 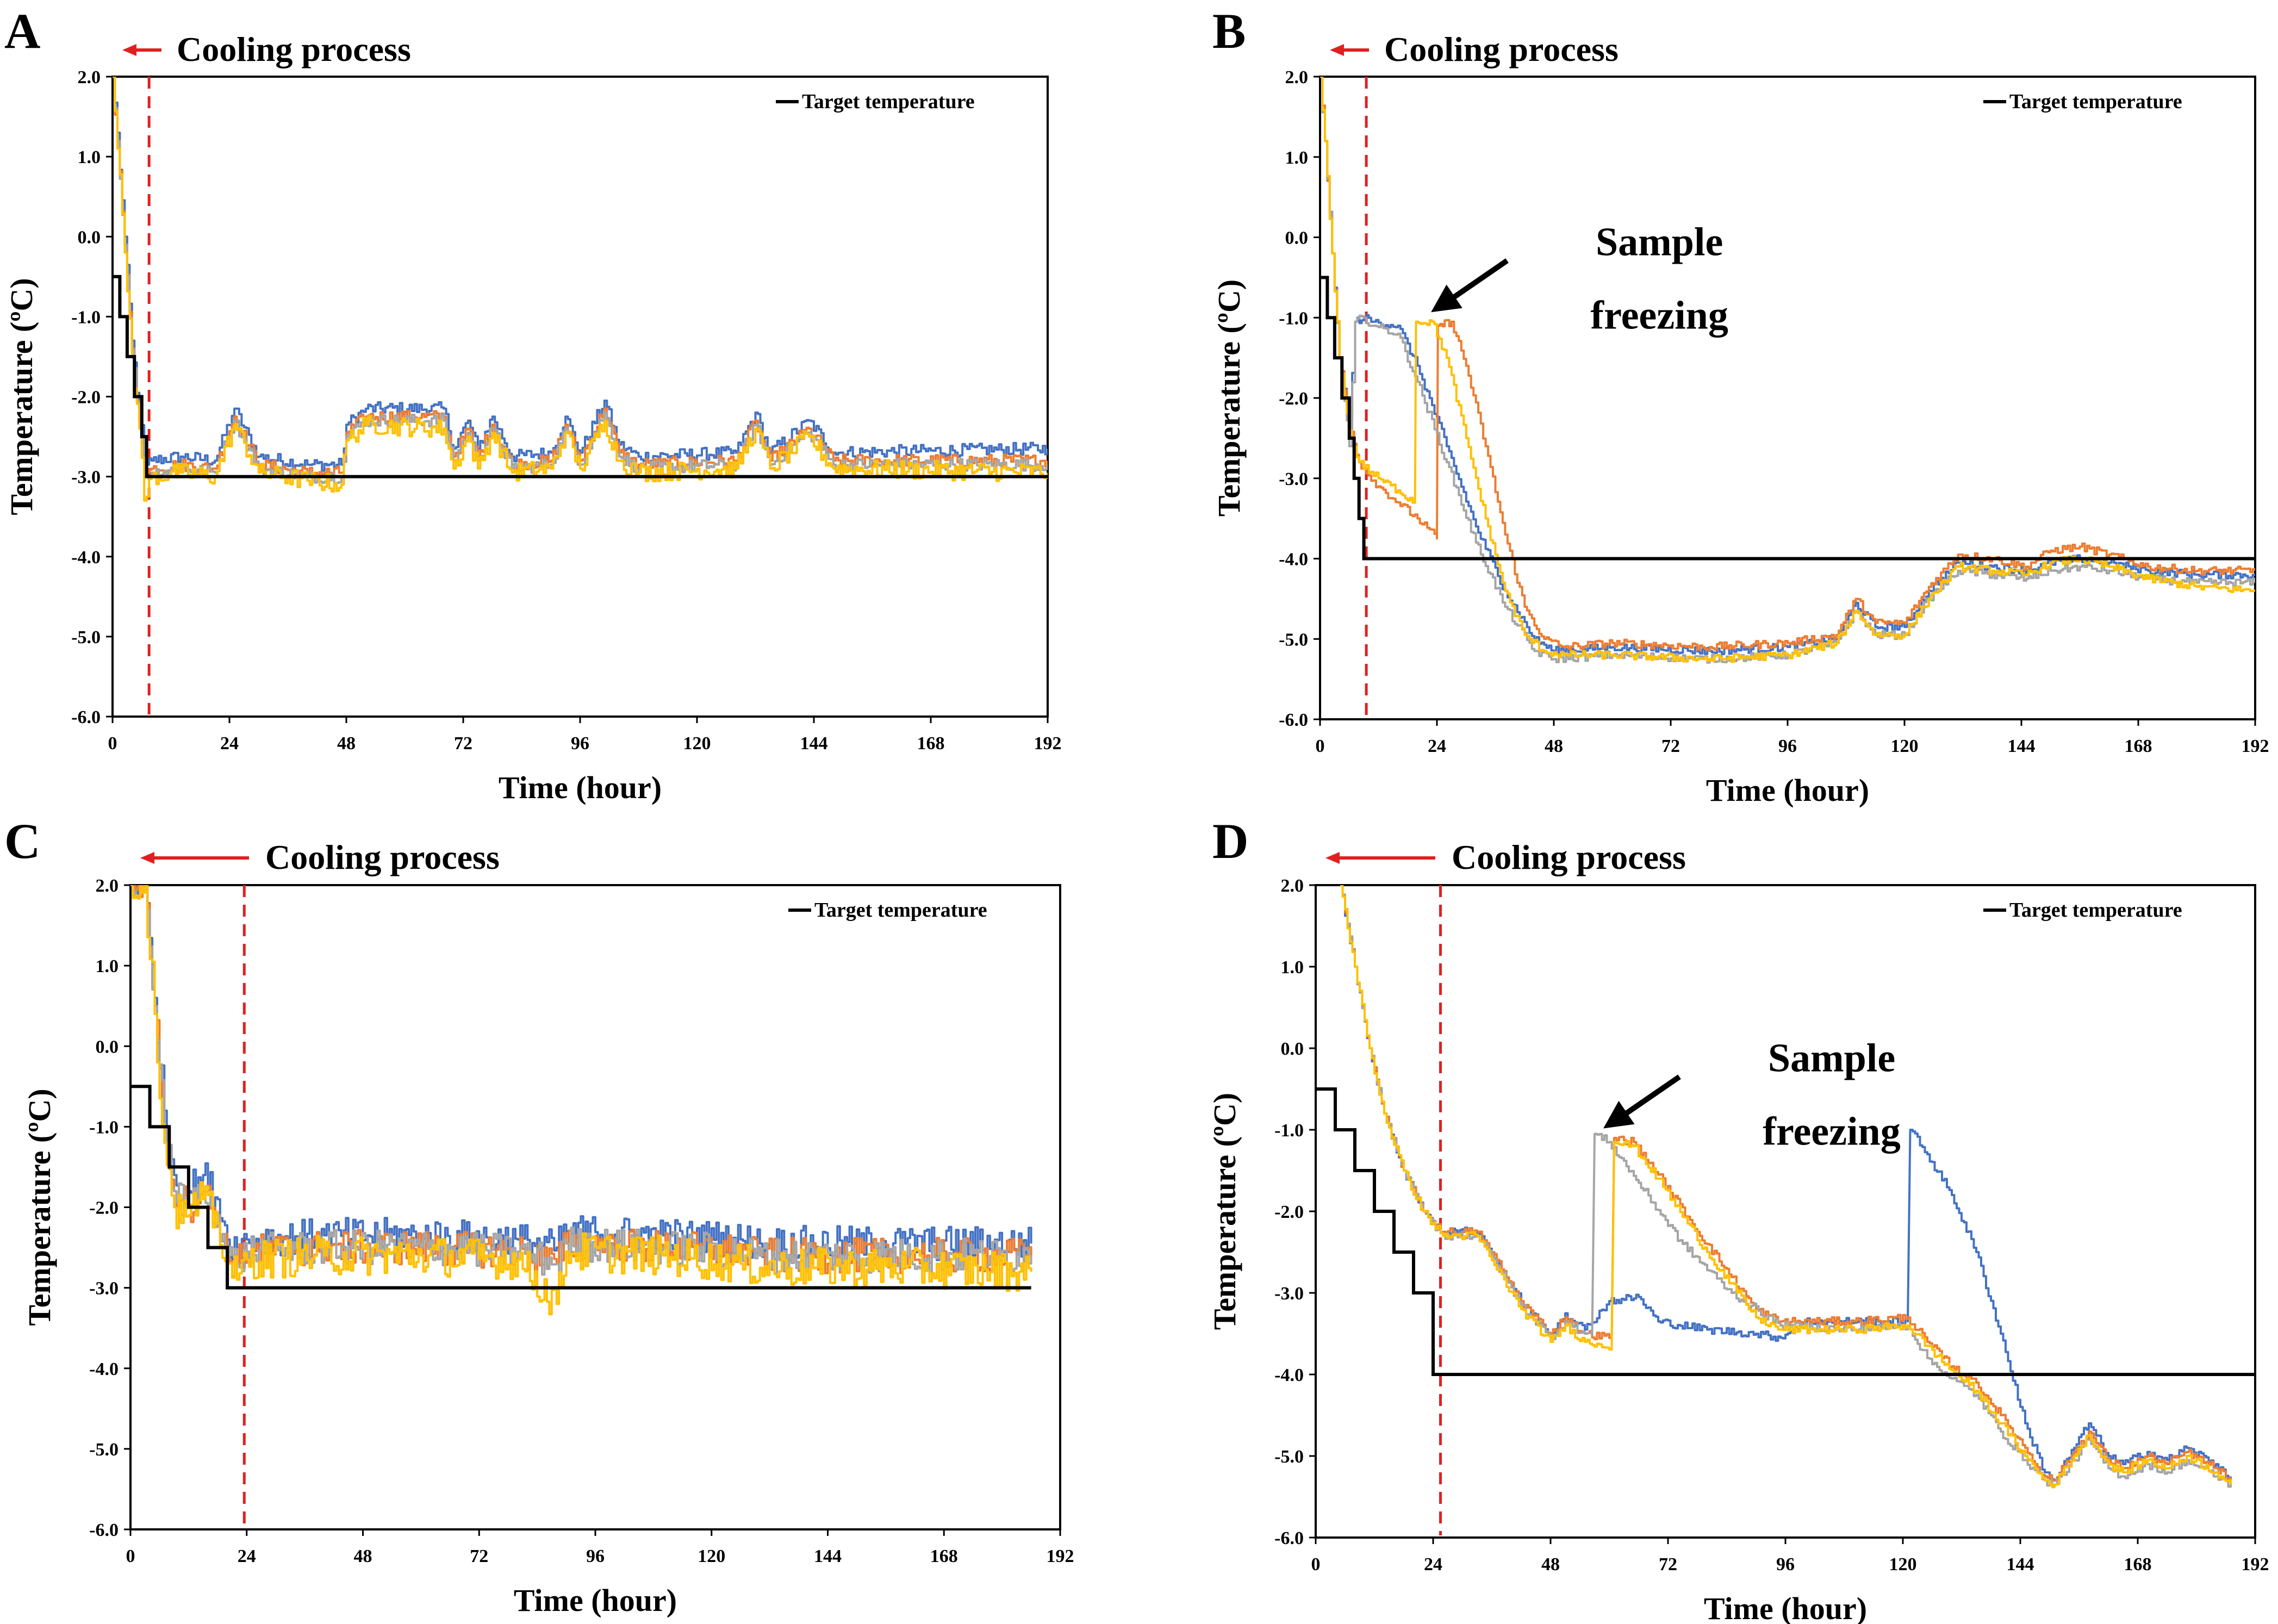 I want to click on x-tick-label: 72, so click(x=479, y=1556).